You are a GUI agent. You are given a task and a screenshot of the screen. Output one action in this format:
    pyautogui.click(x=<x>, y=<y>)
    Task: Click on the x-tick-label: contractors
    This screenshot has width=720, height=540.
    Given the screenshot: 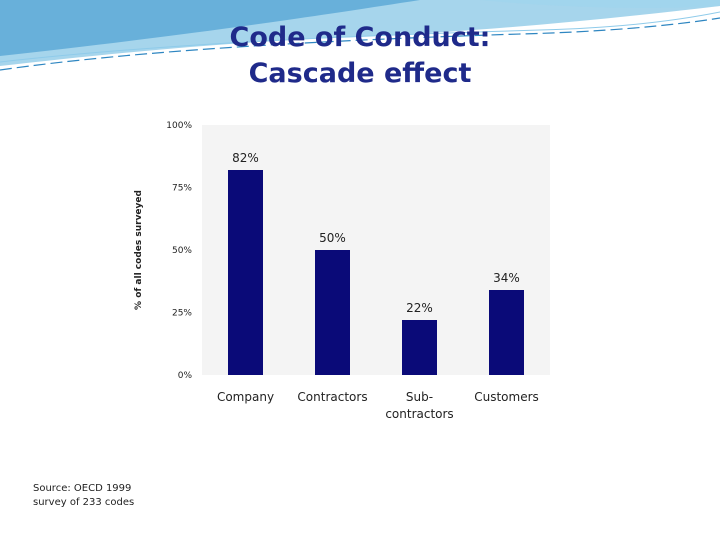 What is the action you would take?
    pyautogui.click(x=419, y=414)
    